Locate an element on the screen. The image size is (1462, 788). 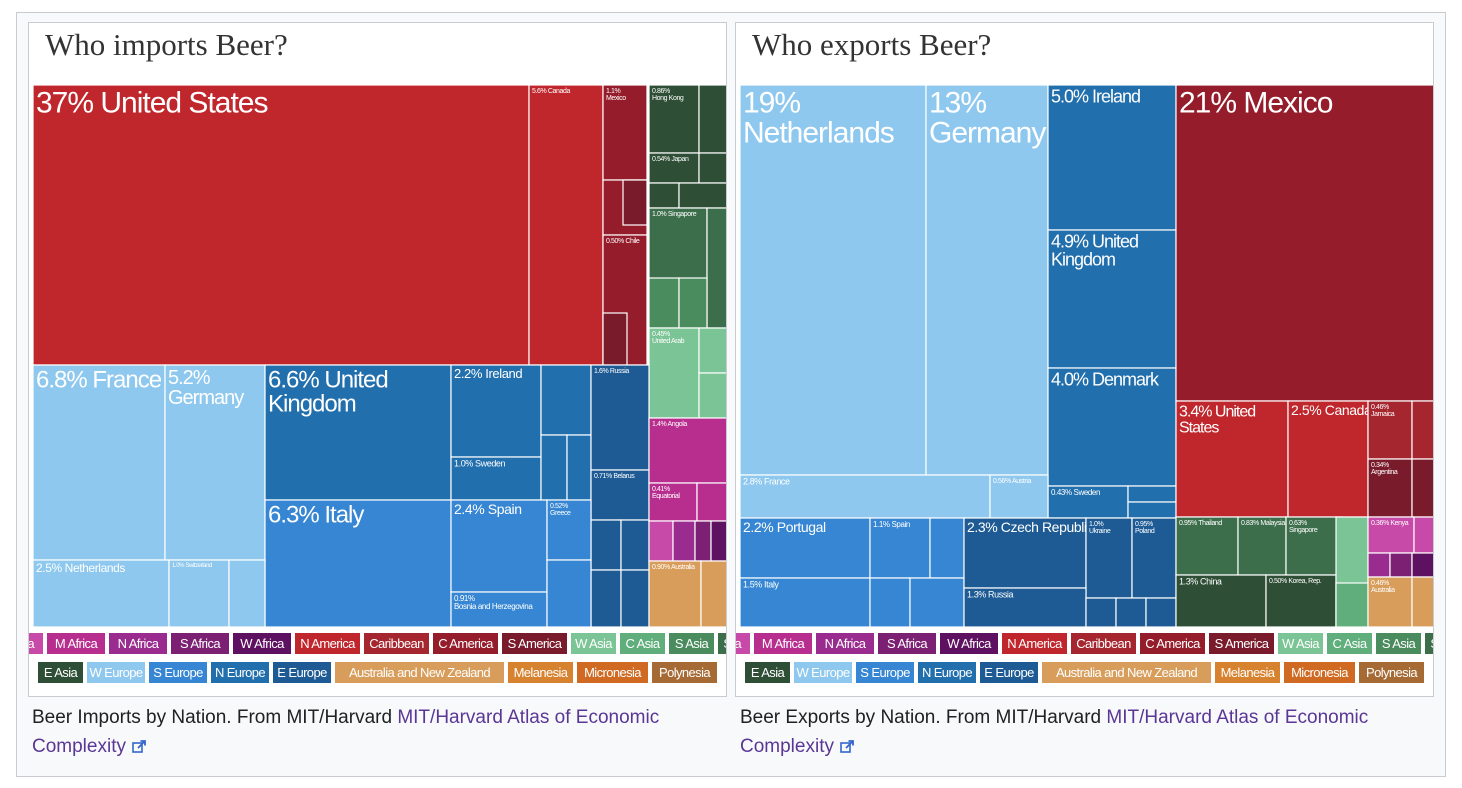
tile-germany: 5.2% Germany is located at coordinates (215, 462).